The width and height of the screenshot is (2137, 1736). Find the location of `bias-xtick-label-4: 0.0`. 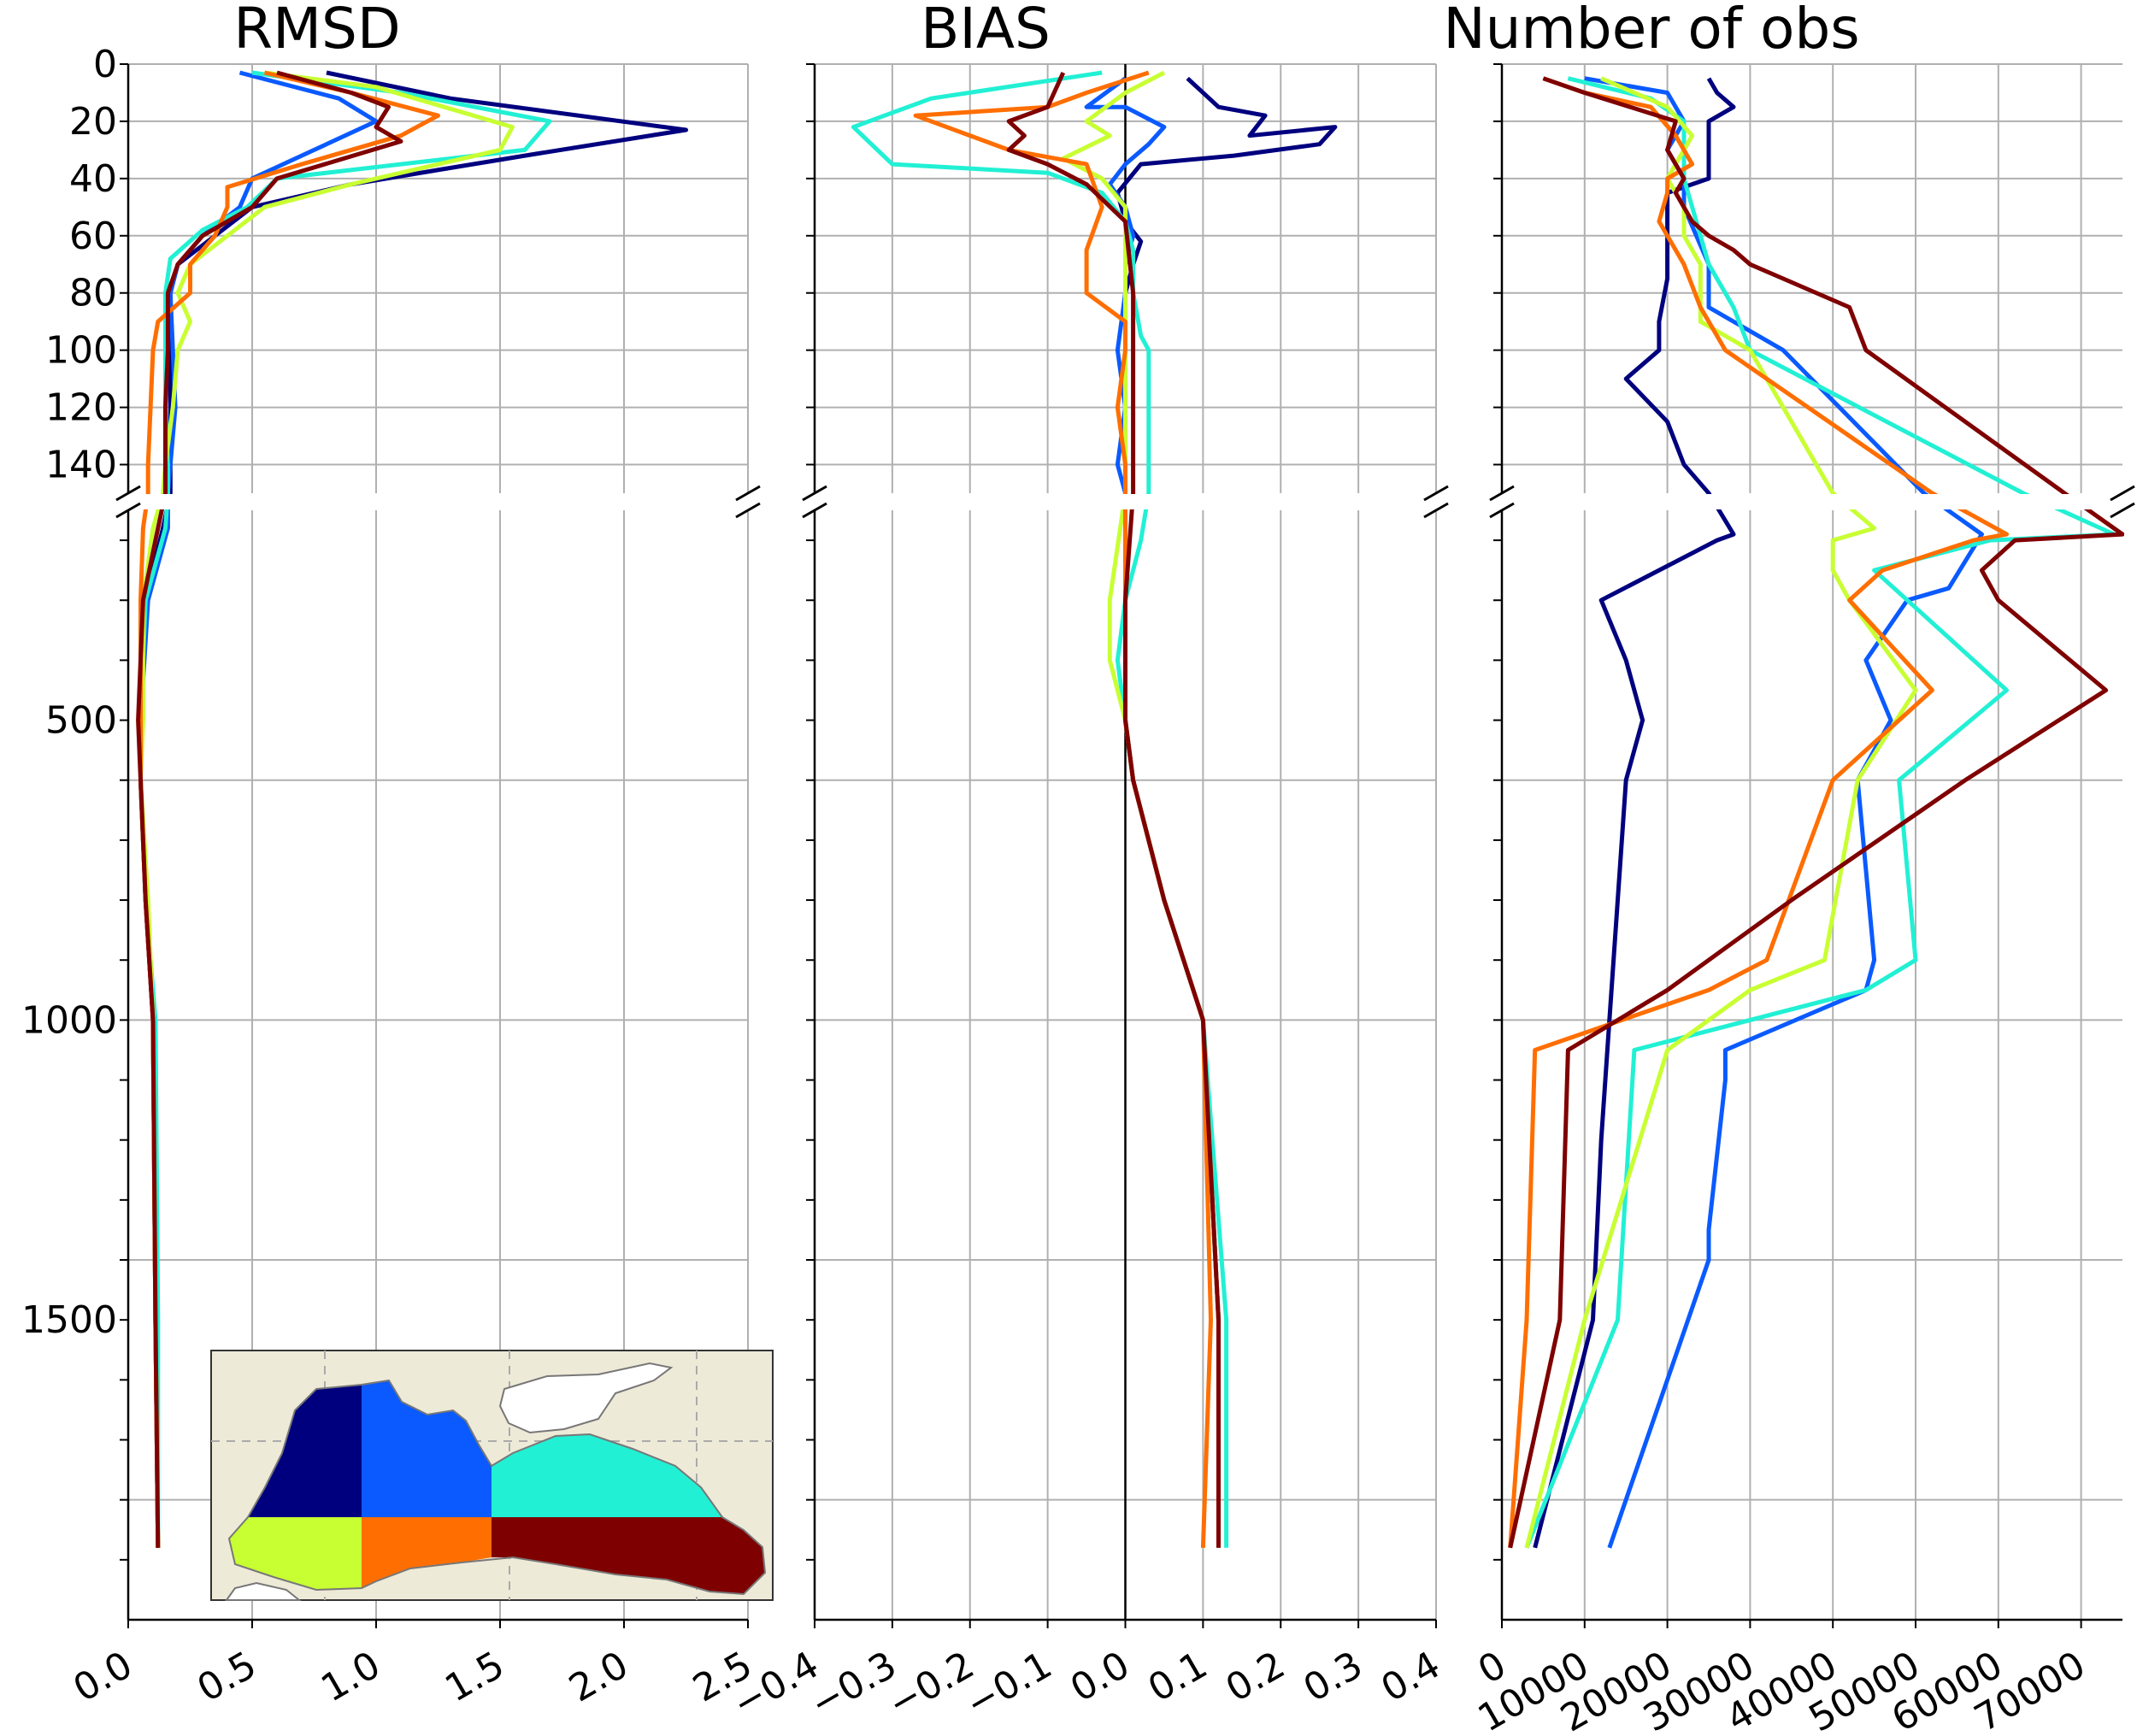

bias-xtick-label-4: 0.0 is located at coordinates (1100, 1676).